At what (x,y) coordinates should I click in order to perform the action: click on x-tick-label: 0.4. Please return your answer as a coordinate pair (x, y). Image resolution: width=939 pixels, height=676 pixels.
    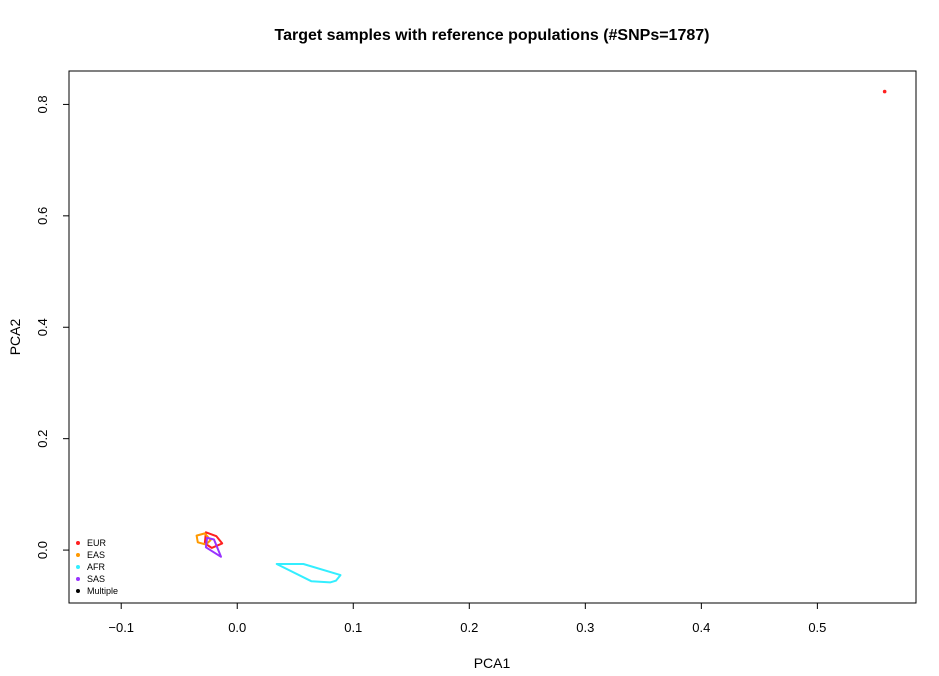
    Looking at the image, I should click on (701, 627).